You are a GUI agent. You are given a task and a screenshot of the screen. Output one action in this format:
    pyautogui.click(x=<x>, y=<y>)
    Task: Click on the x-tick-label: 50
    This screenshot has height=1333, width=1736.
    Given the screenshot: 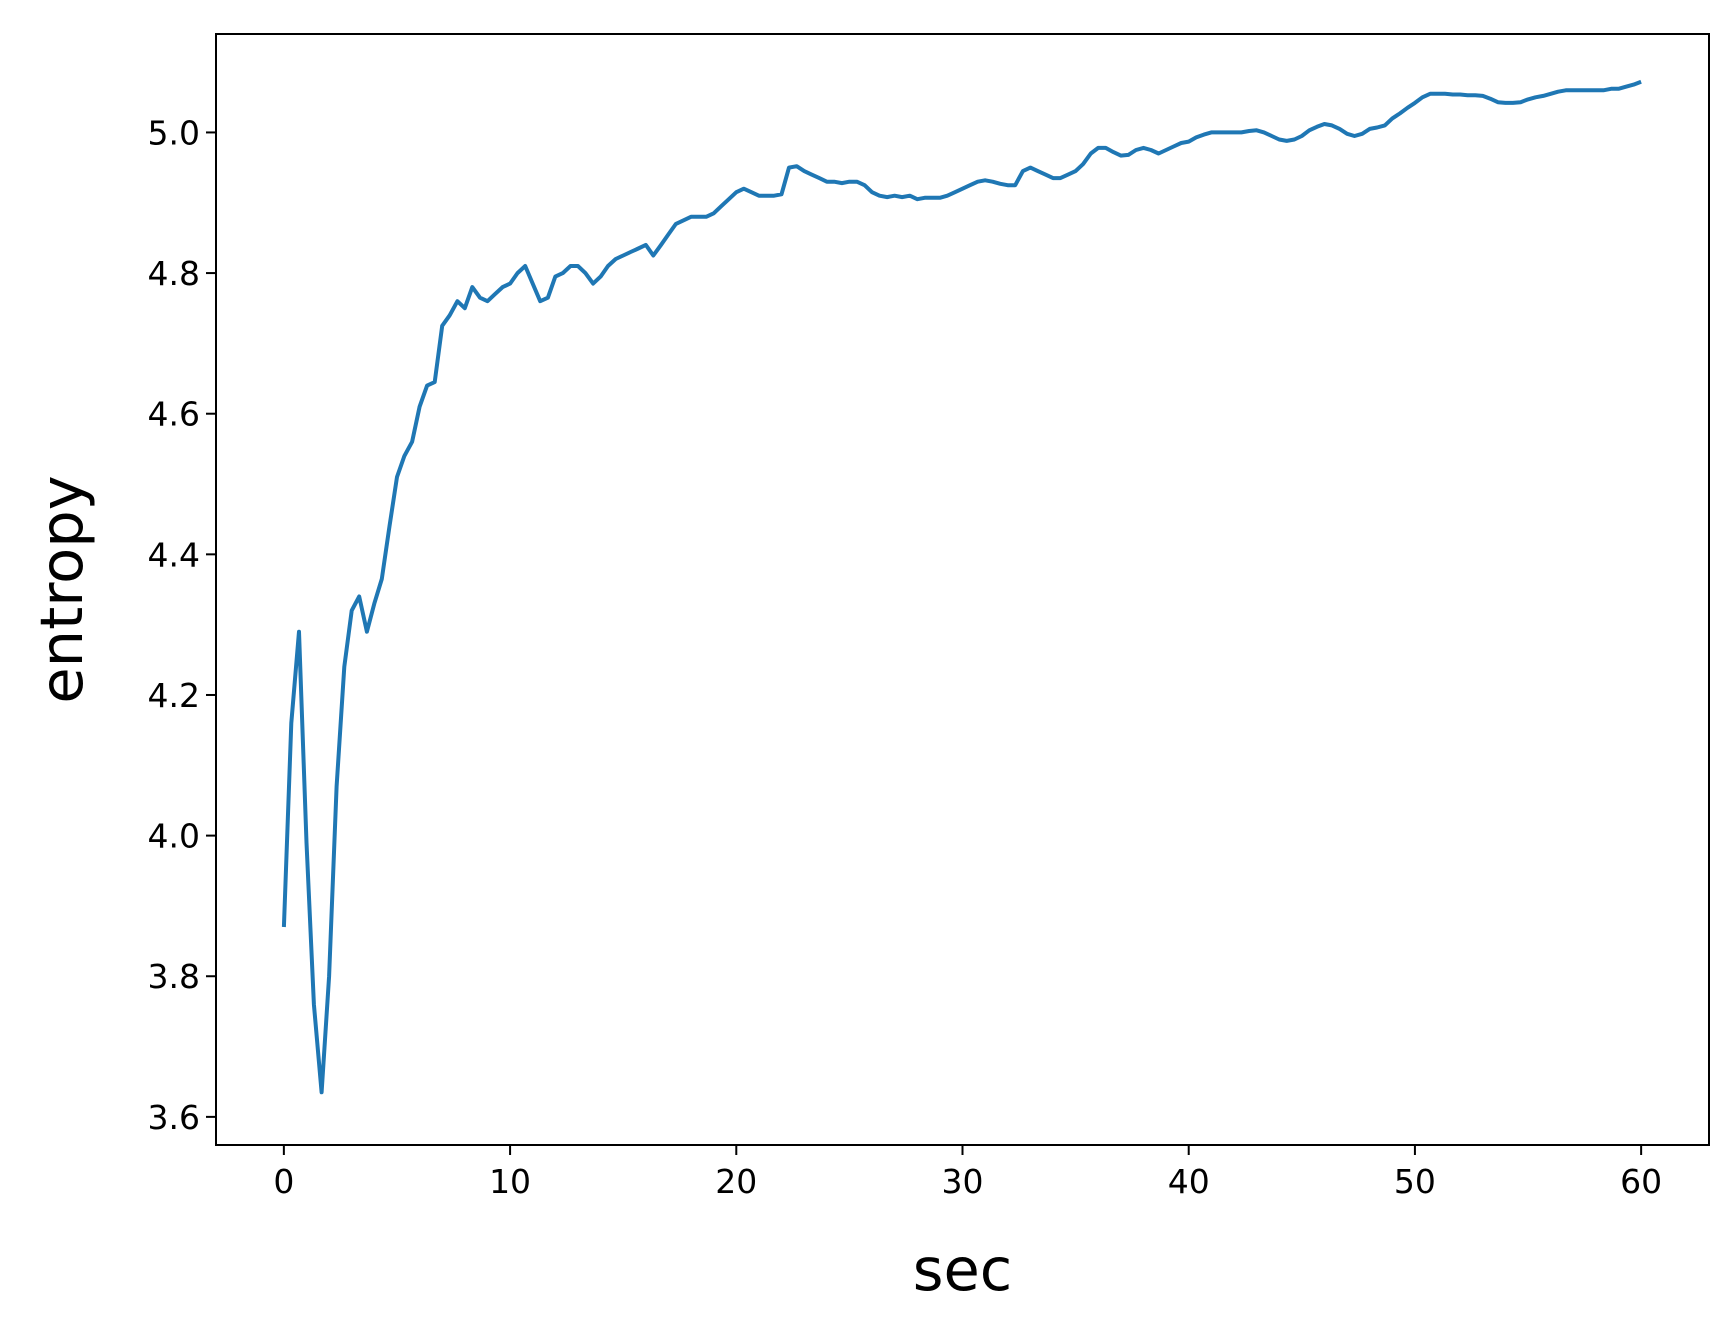 What is the action you would take?
    pyautogui.click(x=1415, y=1181)
    